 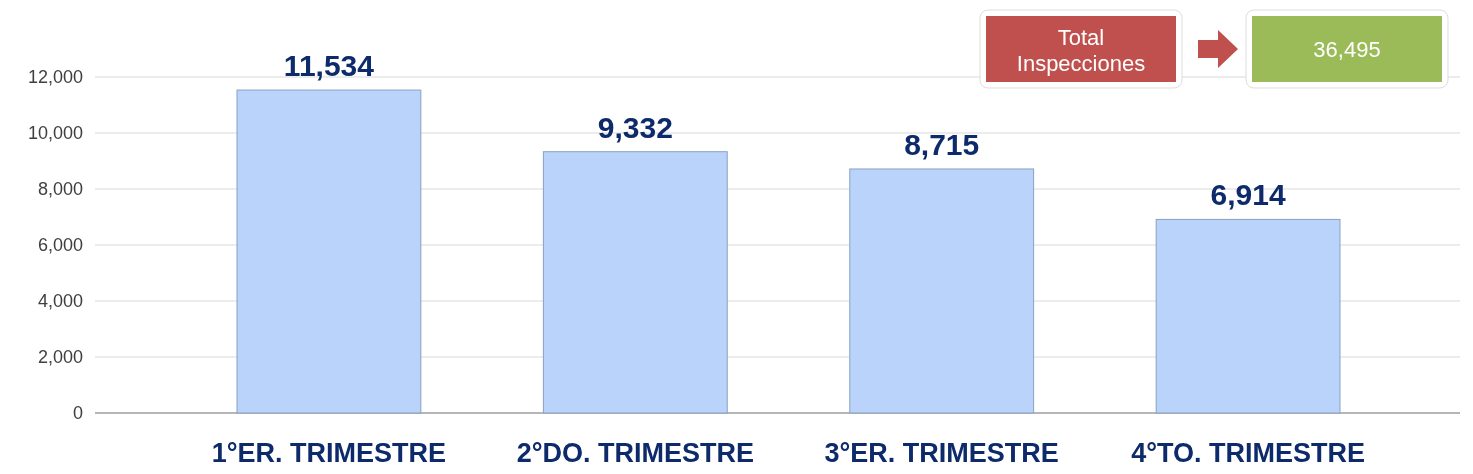 What do you see at coordinates (55, 133) in the screenshot?
I see `y-tick-label: 10,000` at bounding box center [55, 133].